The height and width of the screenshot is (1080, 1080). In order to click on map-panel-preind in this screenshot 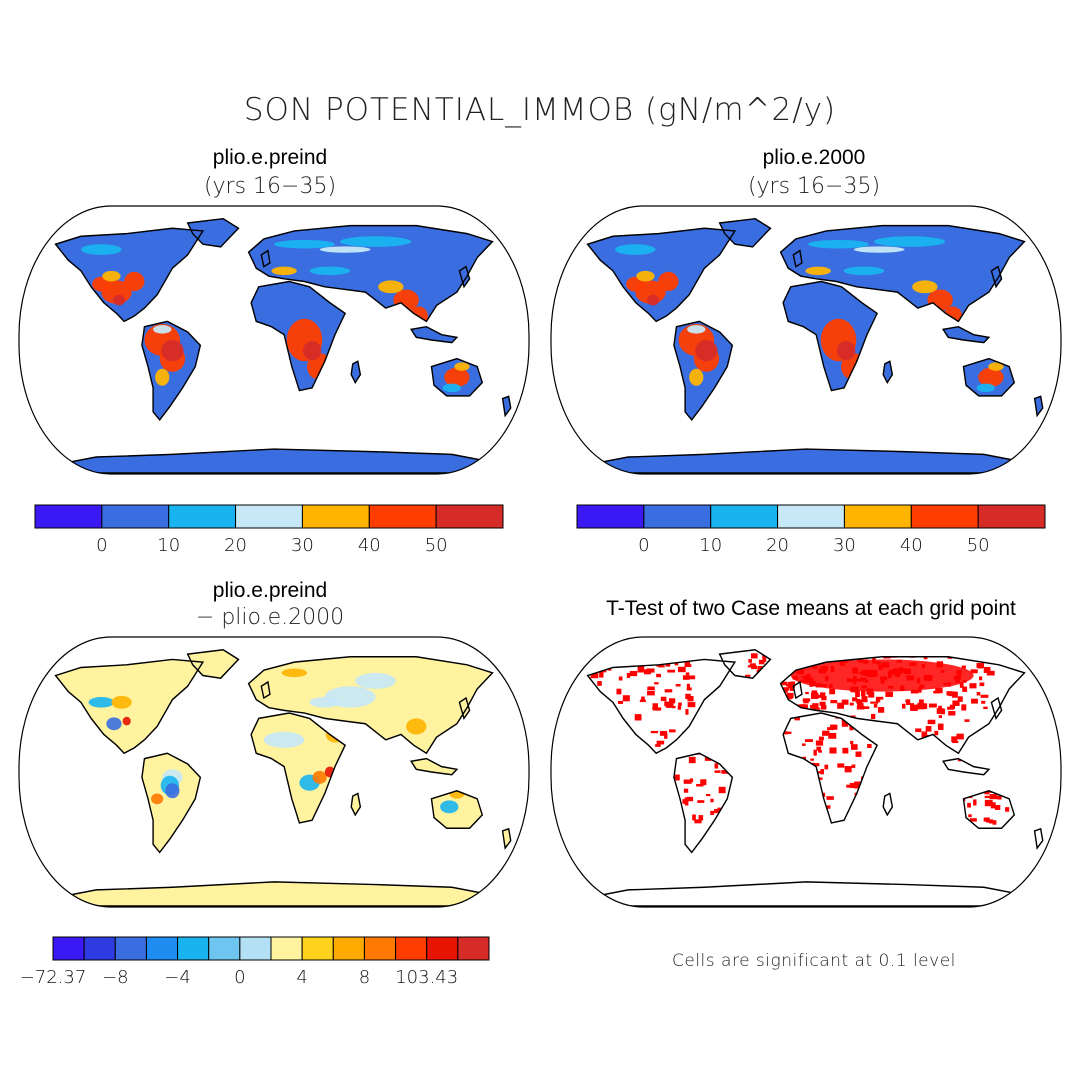, I will do `click(274, 340)`.